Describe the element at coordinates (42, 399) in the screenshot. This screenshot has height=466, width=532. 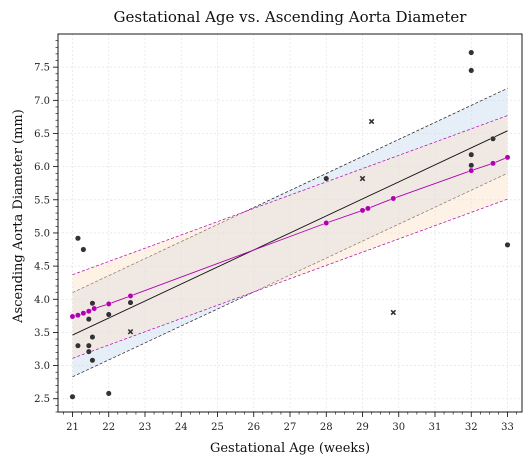
I see `y-tick-label: 2.5` at that location.